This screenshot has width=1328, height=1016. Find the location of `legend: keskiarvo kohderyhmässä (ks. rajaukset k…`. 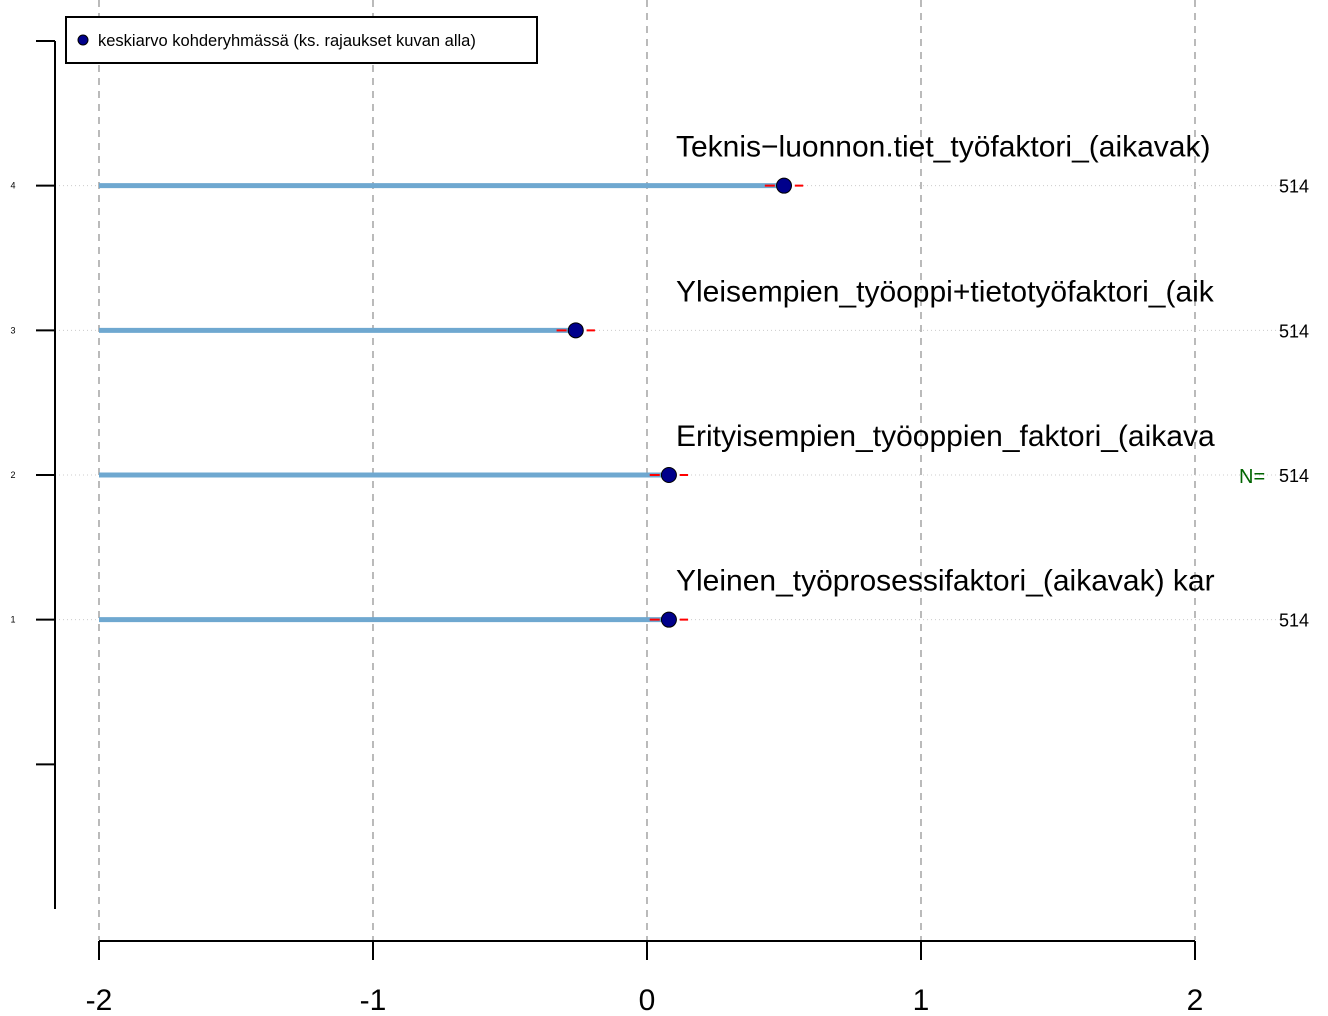

legend: keskiarvo kohderyhmässä (ks. rajaukset k… is located at coordinates (301, 40).